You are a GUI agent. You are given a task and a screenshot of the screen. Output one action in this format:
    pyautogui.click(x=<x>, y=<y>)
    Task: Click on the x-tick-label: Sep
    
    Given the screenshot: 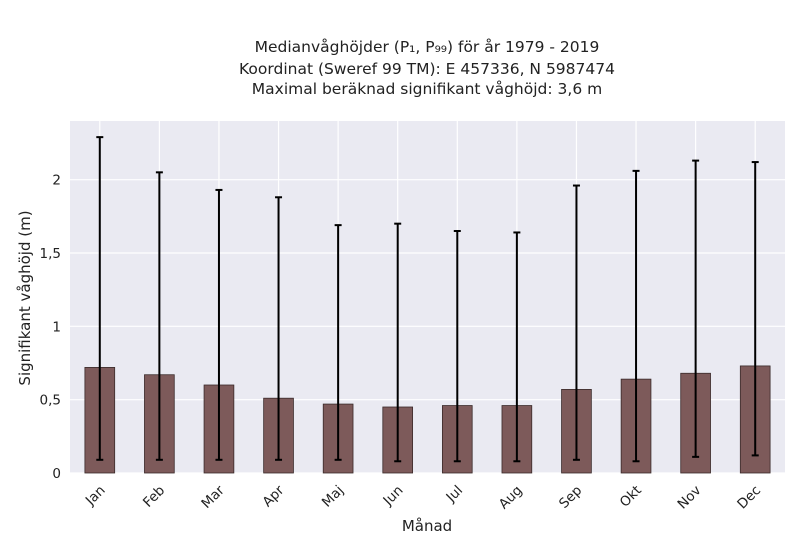 What is the action you would take?
    pyautogui.click(x=570, y=497)
    